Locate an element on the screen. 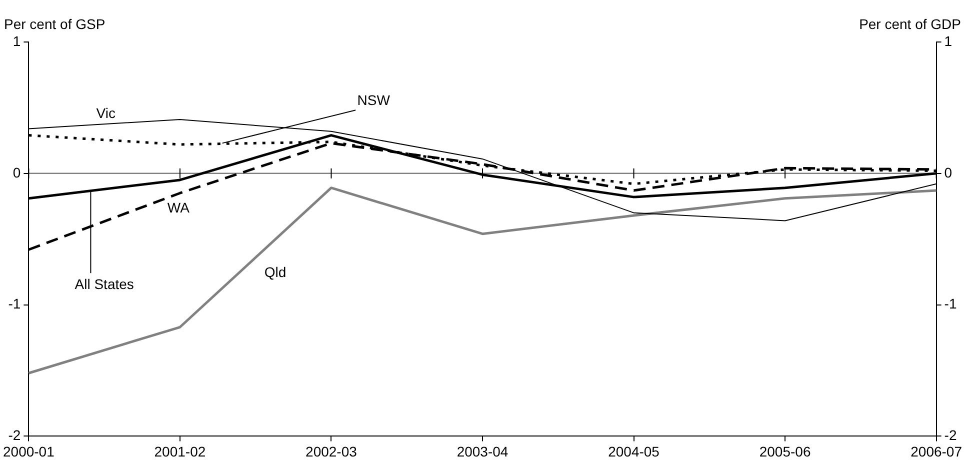  x-tick-label: 2000-01 is located at coordinates (28, 451).